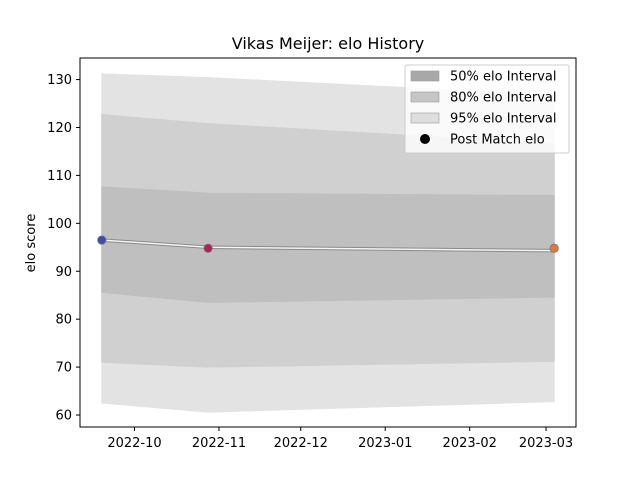  What do you see at coordinates (31, 243) in the screenshot?
I see `y-axis-label: elo score` at bounding box center [31, 243].